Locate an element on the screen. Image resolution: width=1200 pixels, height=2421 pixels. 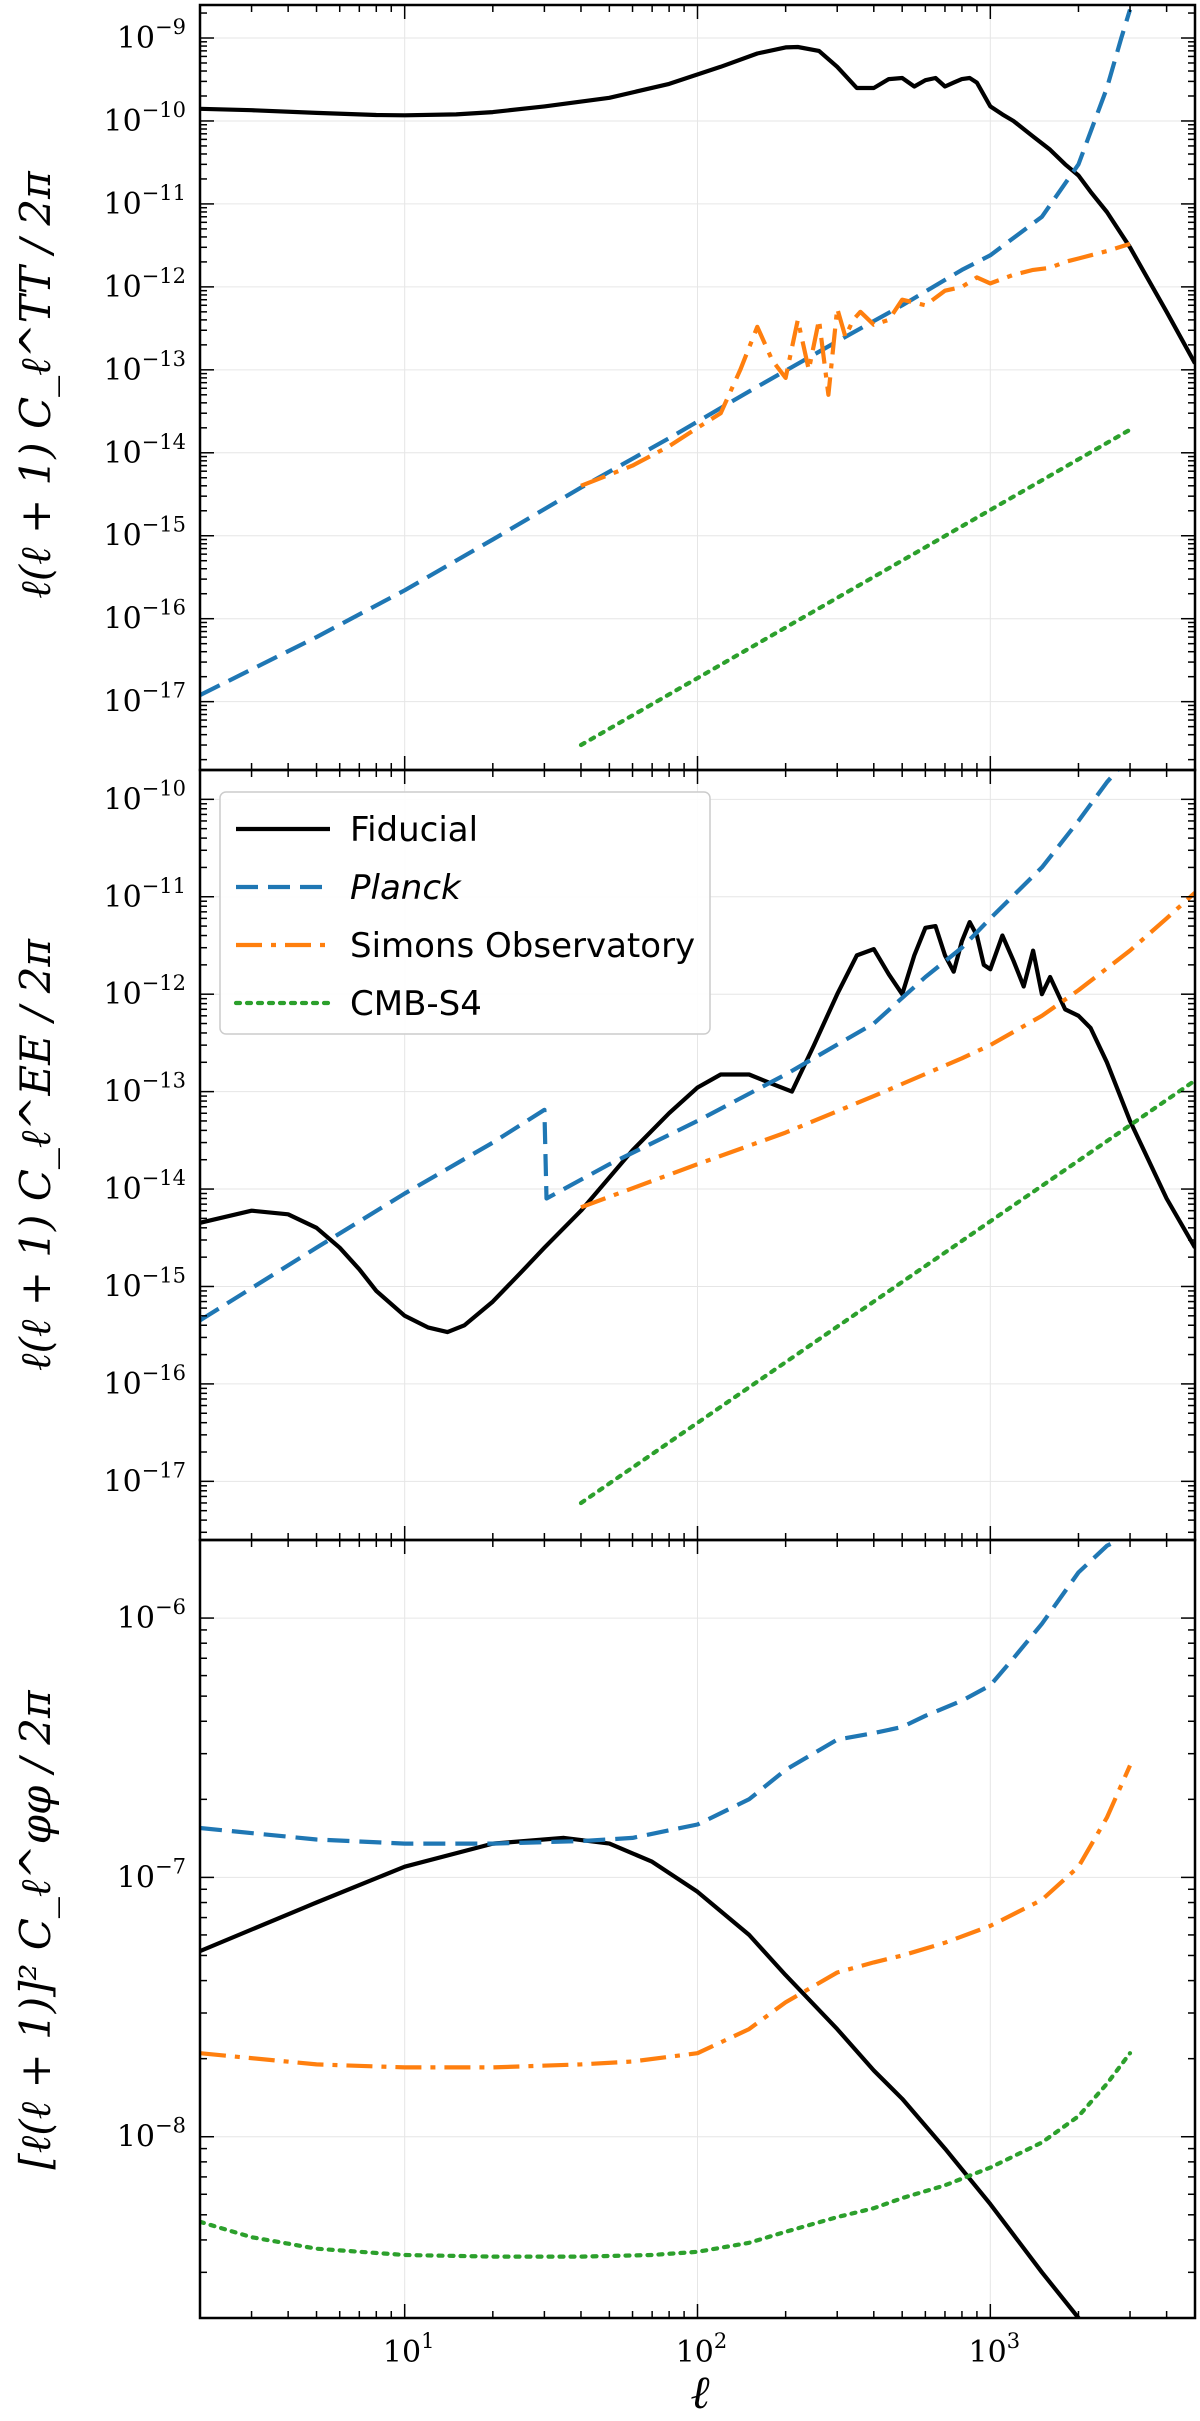
legend-label-cmb-s4: CMB-S4 is located at coordinates (416, 1004).